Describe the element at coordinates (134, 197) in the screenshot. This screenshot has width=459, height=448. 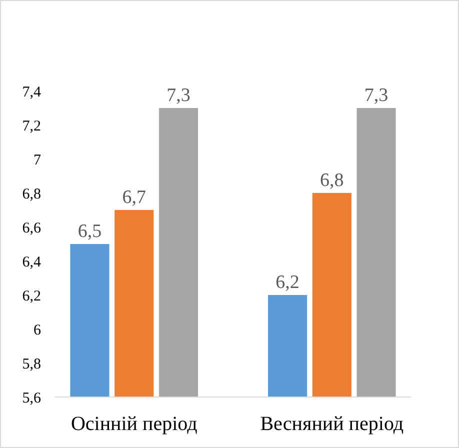
I see `data-label: 6,7` at that location.